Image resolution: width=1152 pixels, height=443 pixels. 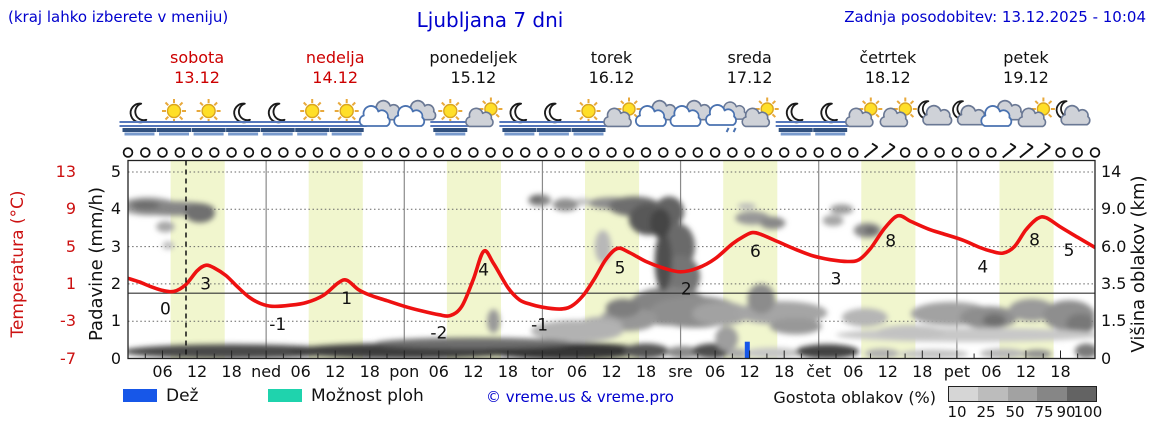 What do you see at coordinates (755, 252) in the screenshot?
I see `temperature-value-label: 6` at bounding box center [755, 252].